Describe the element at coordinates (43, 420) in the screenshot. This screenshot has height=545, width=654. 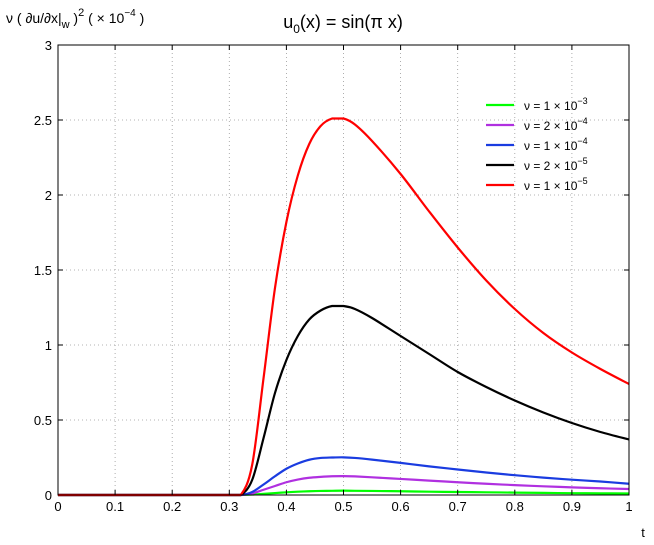
I see `y-tick-label: 0.5` at that location.